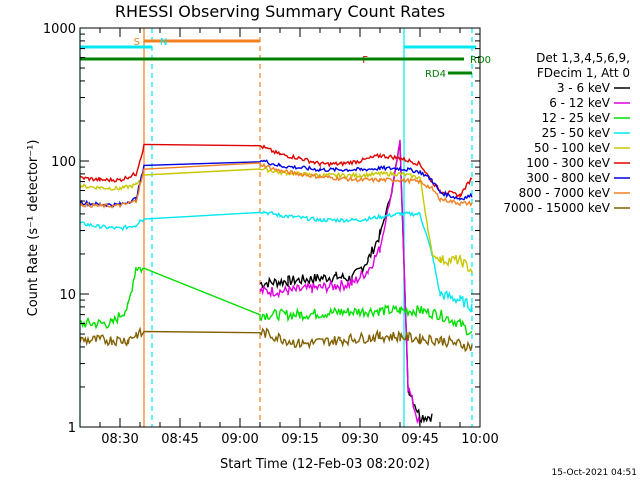  What do you see at coordinates (479, 439) in the screenshot?
I see `x-tick-label-6: 10:00` at bounding box center [479, 439].